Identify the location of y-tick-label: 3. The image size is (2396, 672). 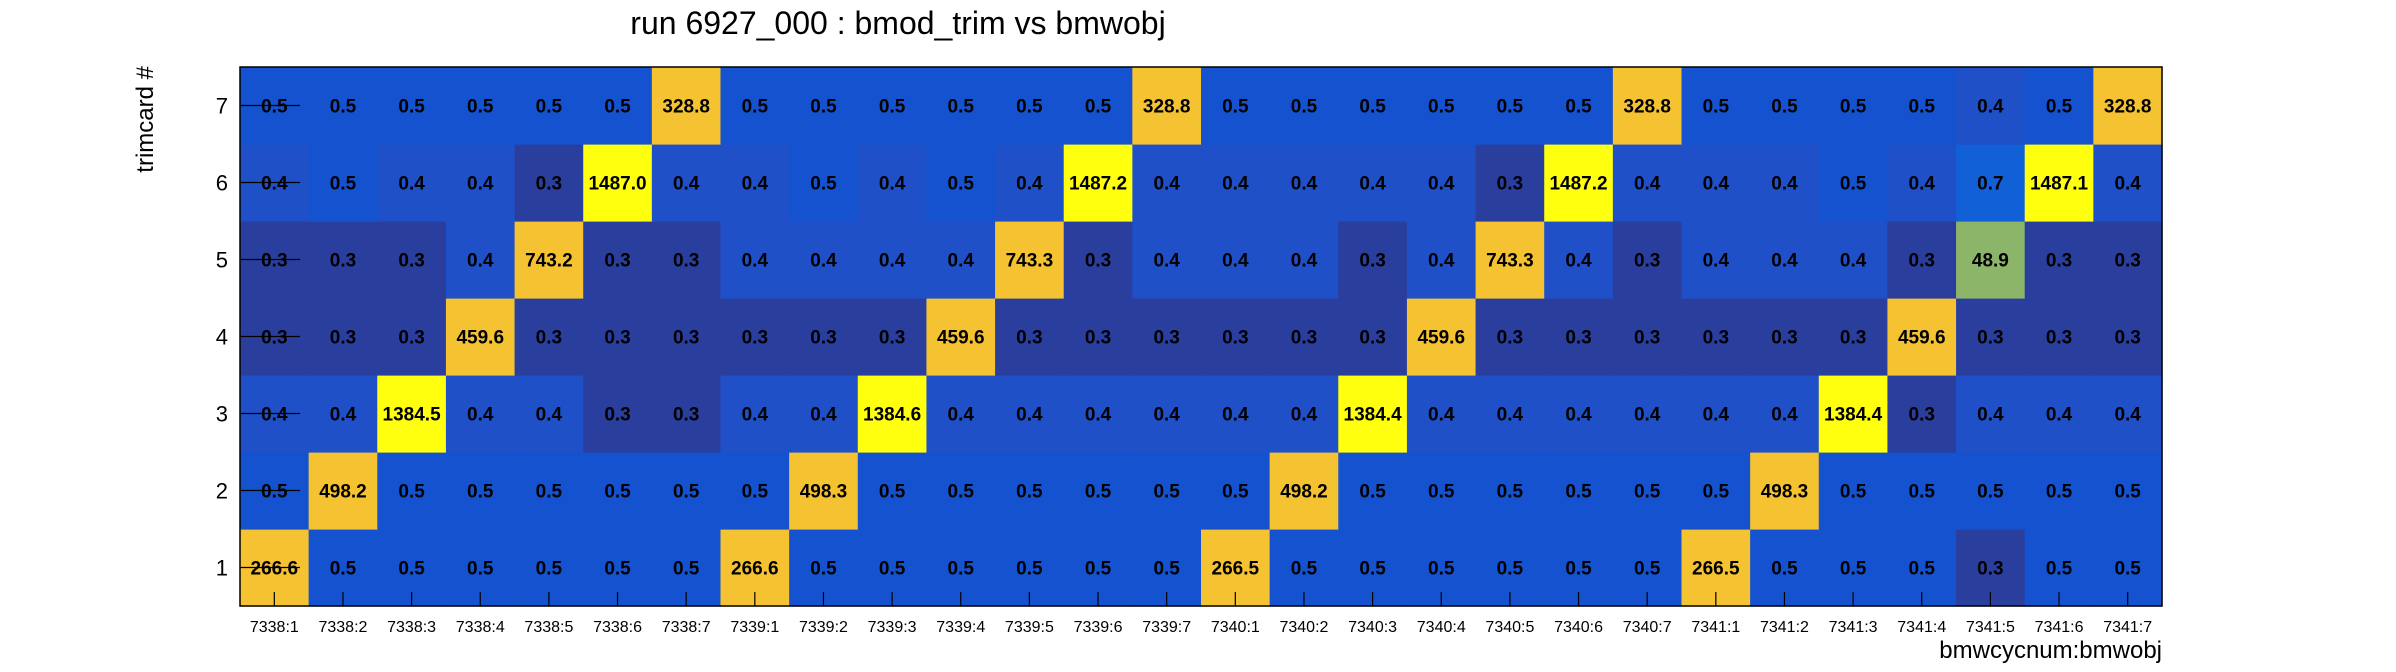
(222, 414).